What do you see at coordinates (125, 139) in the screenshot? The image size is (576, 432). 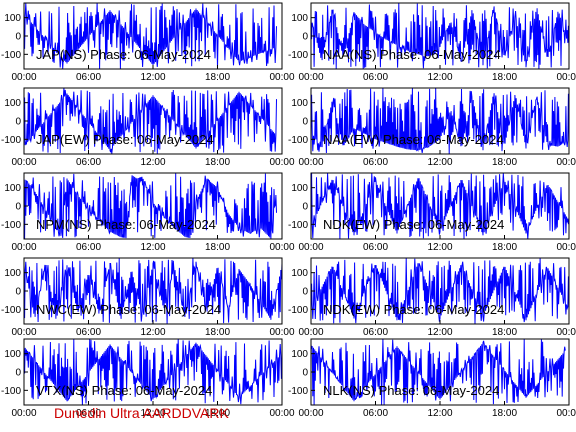 I see `chart-title: JAP(EW) Phase: 06-May-2024` at bounding box center [125, 139].